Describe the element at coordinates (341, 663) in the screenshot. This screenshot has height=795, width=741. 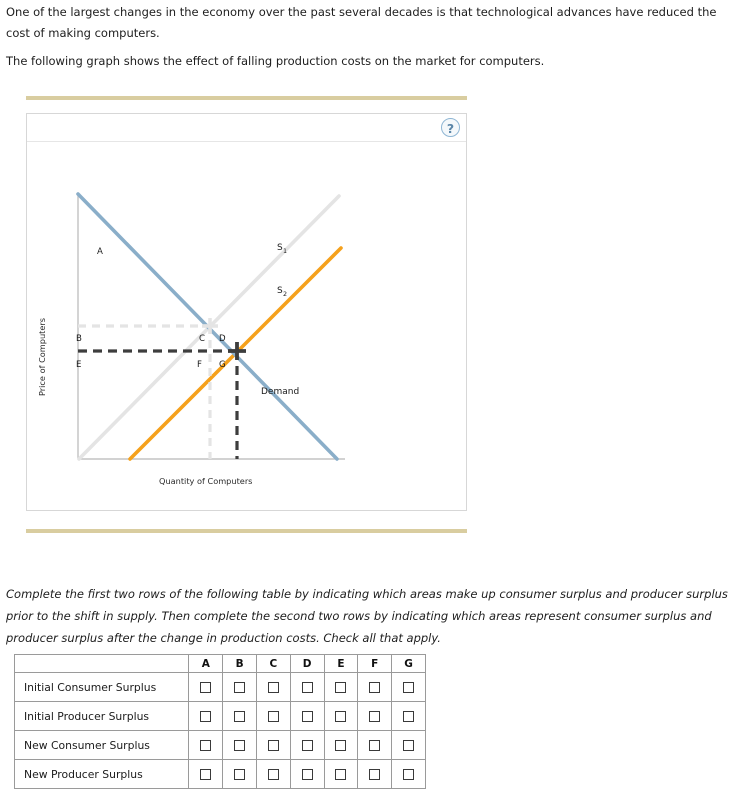
I see `column-header-e: E` at that location.